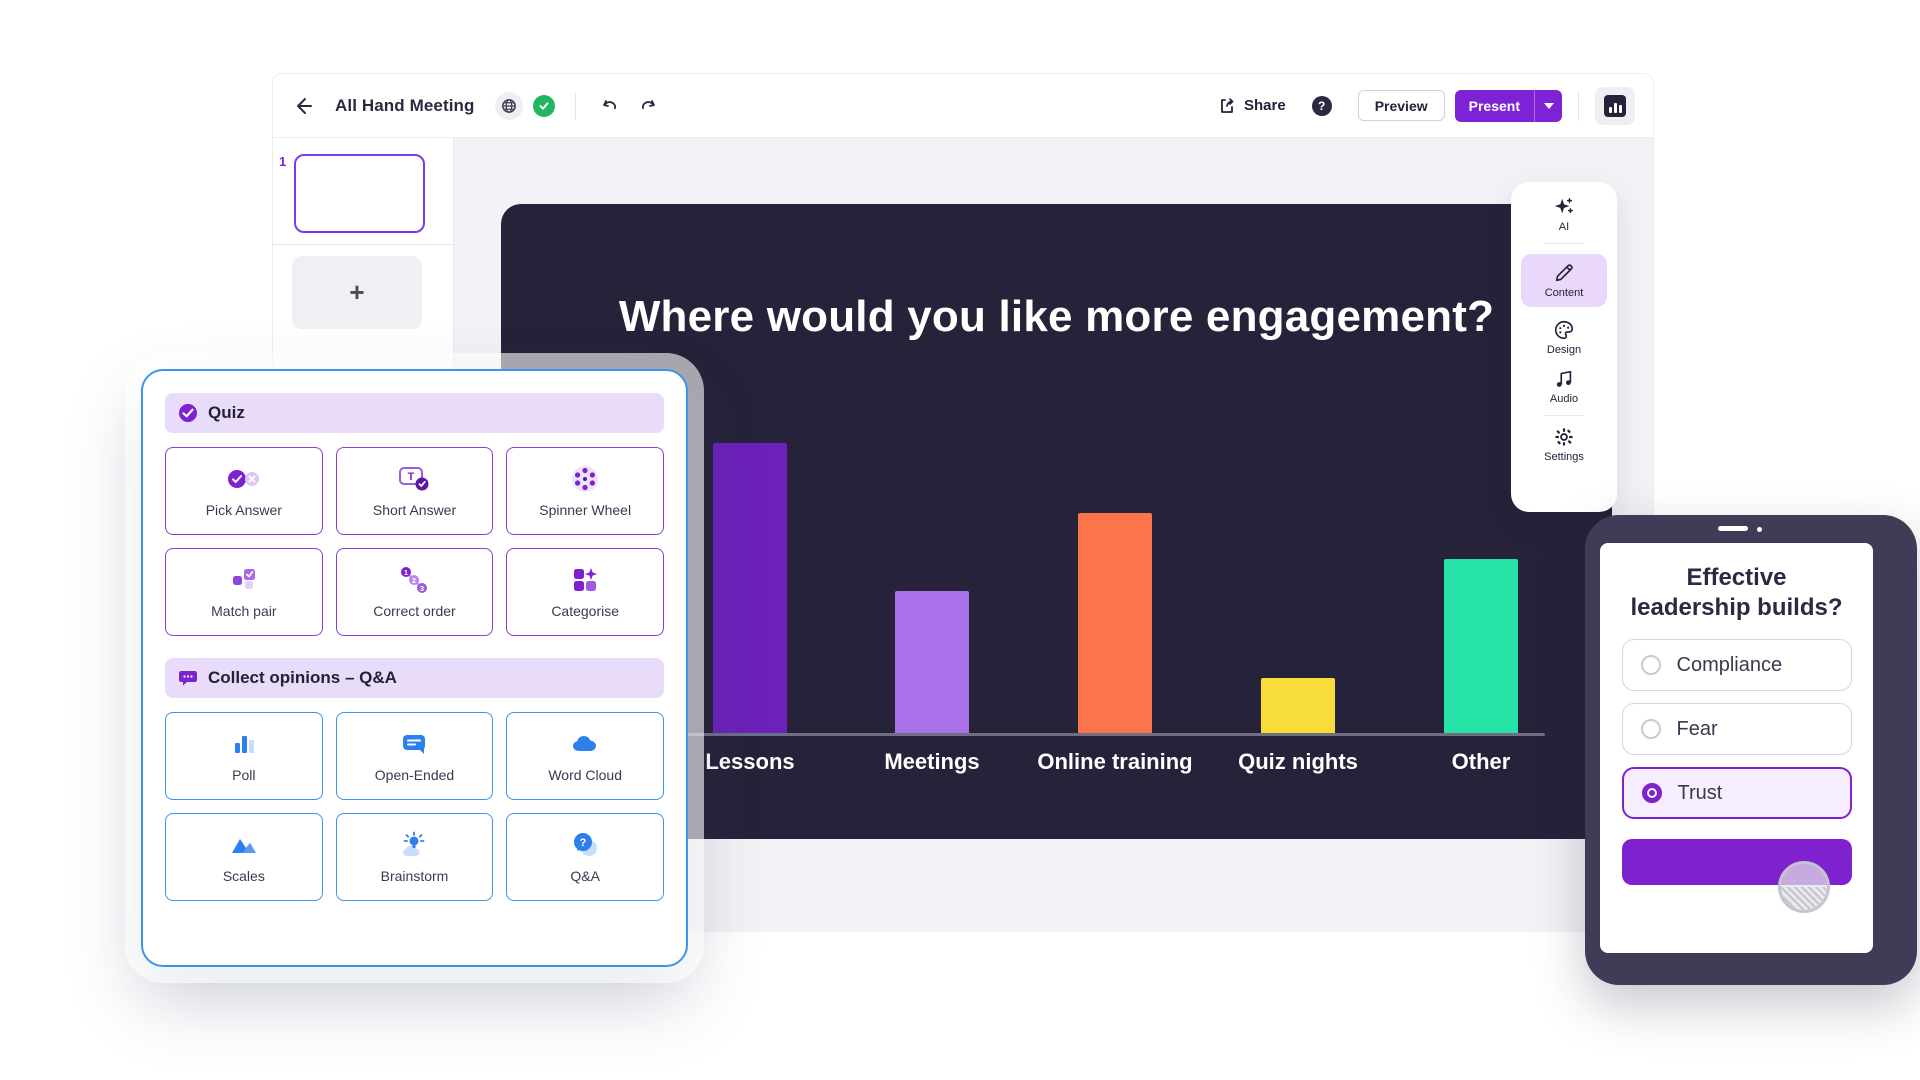  Describe the element at coordinates (414, 479) in the screenshot. I see `short-answer-icon: T` at that location.